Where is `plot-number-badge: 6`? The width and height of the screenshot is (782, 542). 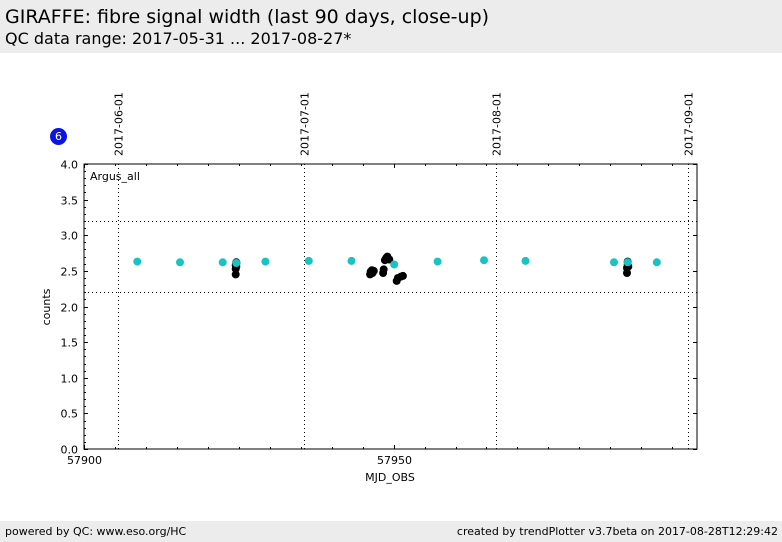
plot-number-badge: 6 is located at coordinates (58, 136).